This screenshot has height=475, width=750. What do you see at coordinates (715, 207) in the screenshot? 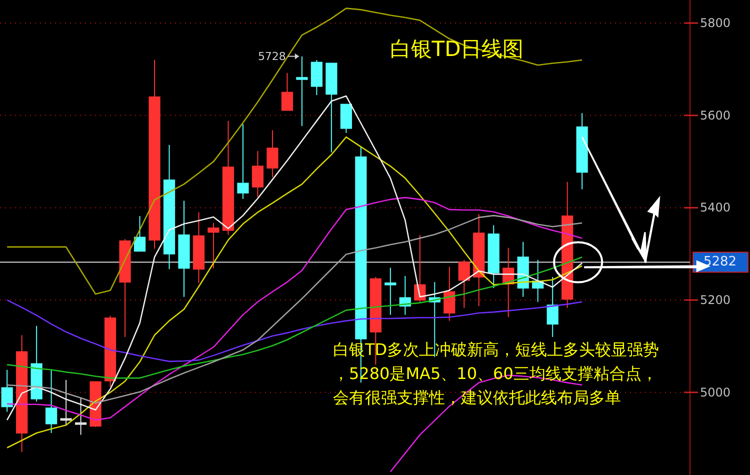
I see `y-tick-label: 5400` at bounding box center [715, 207].